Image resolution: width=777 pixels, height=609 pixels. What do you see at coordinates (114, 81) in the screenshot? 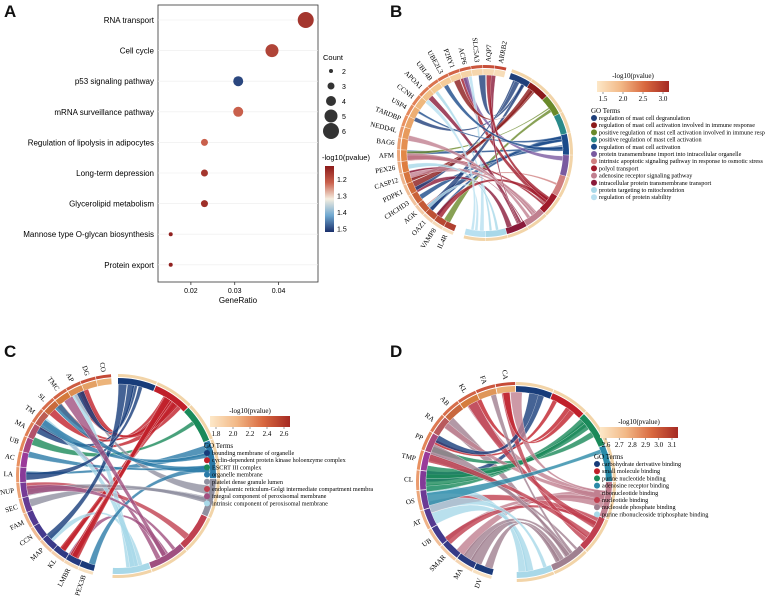
I see `panel-a-category-label: p53 signaling pathway` at bounding box center [114, 81].